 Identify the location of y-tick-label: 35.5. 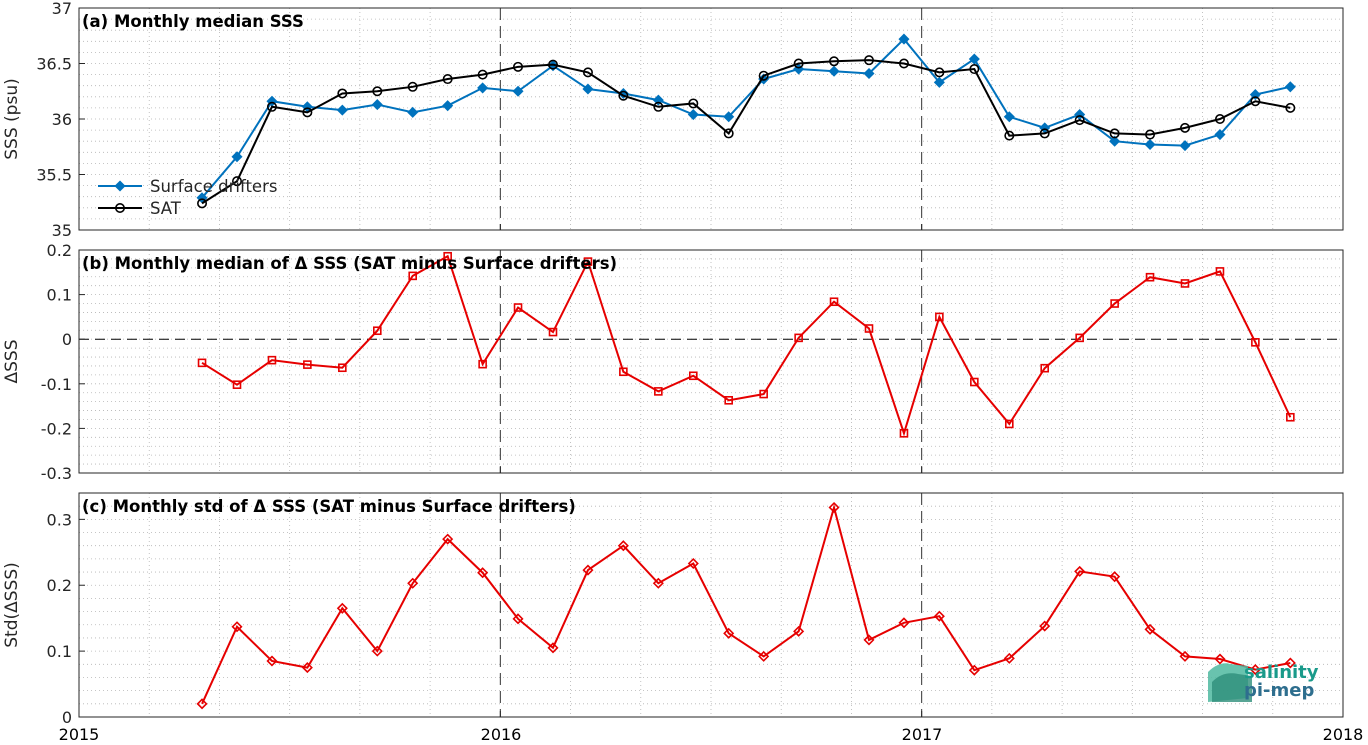
(54, 175).